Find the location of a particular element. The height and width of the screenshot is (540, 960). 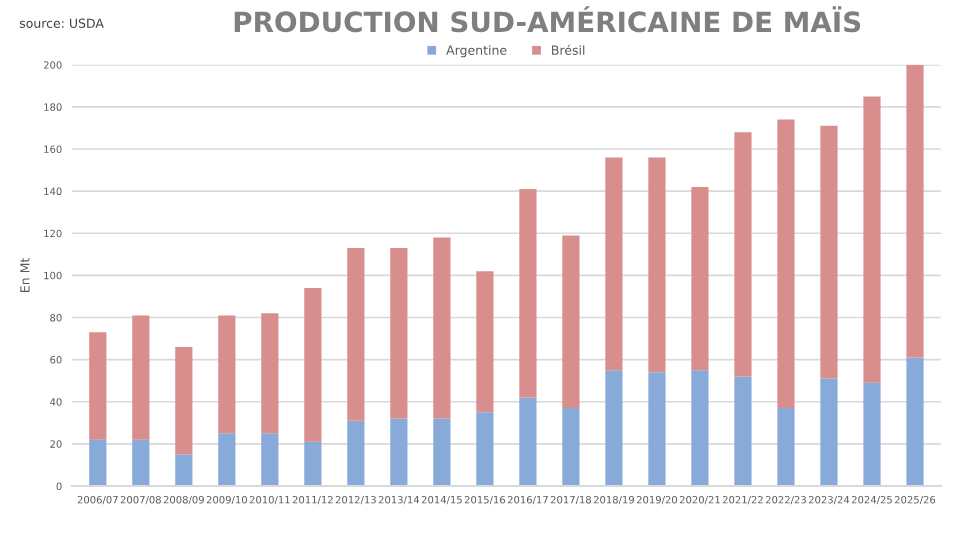

chart-title: PRODUCTION SUD-AMÉRICAINE DE MAÏS is located at coordinates (547, 19).